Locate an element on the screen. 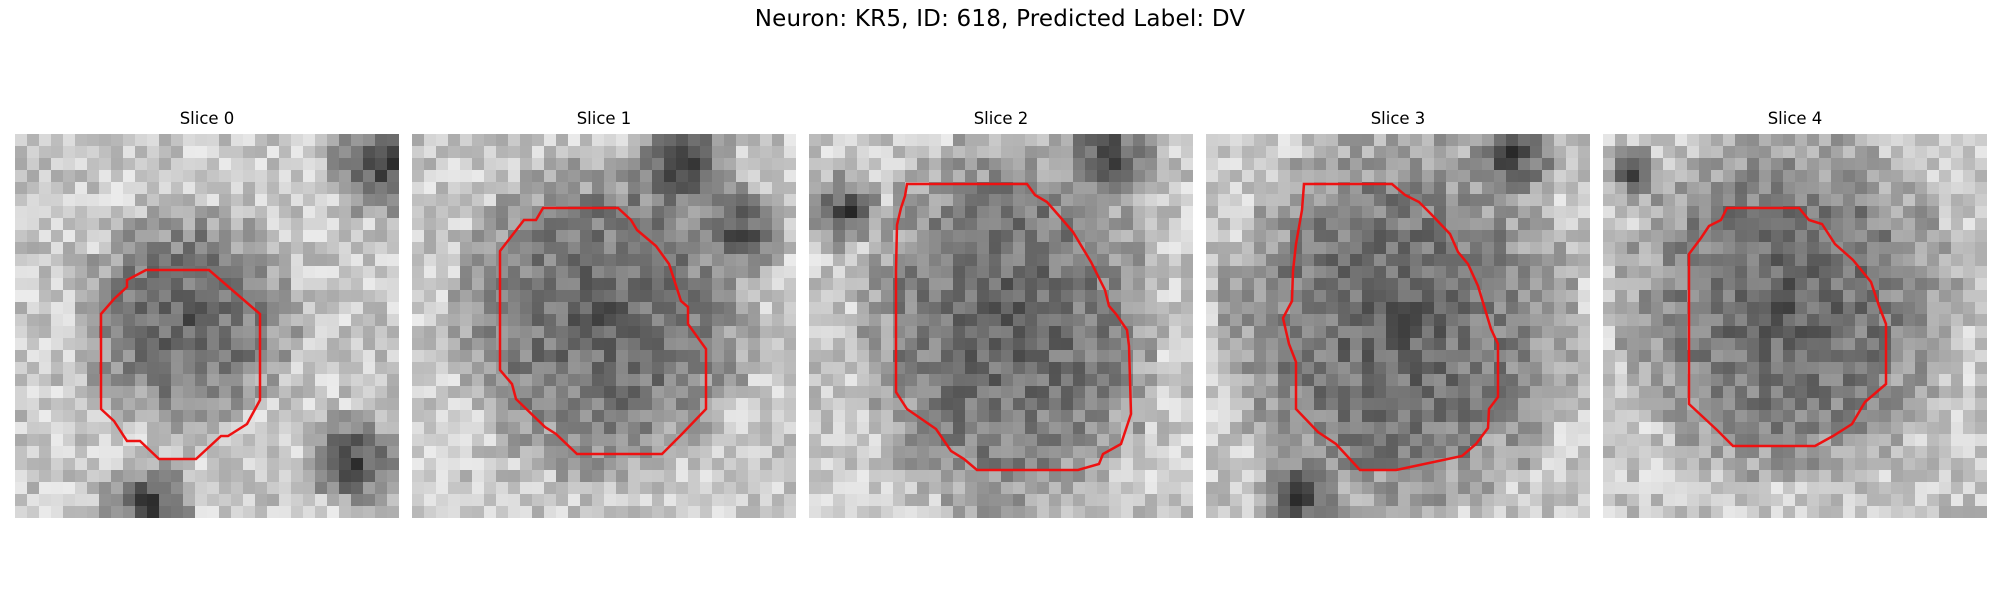 Image resolution: width=2000 pixels, height=600 pixels. slice-title-2: Slice 2 is located at coordinates (1001, 118).